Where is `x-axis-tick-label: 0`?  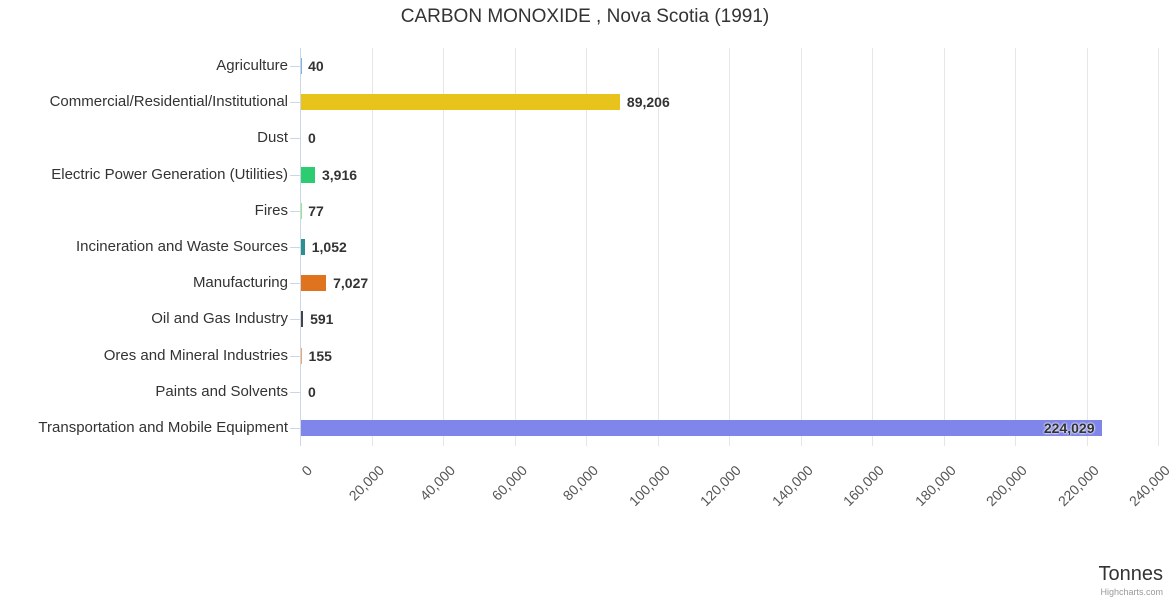
x-axis-tick-label: 0 is located at coordinates (307, 470).